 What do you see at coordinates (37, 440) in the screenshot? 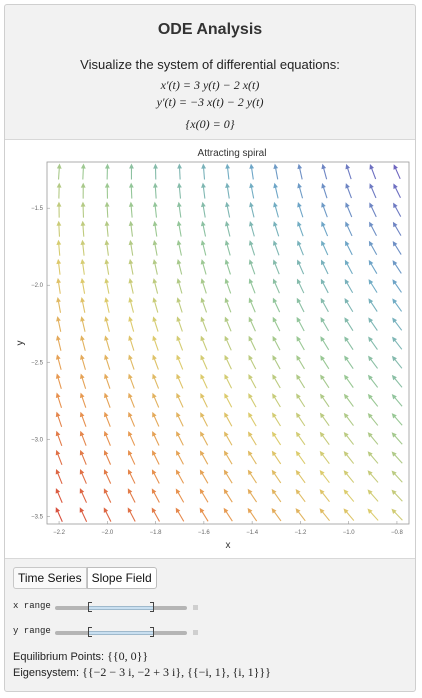
I see `y-tick-label: −3.0` at bounding box center [37, 440].